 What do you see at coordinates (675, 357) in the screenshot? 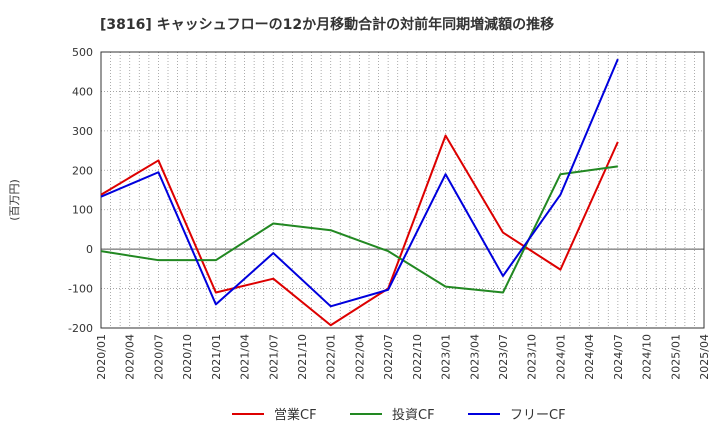
I see `x-tick-label: 2025/01` at bounding box center [675, 357].